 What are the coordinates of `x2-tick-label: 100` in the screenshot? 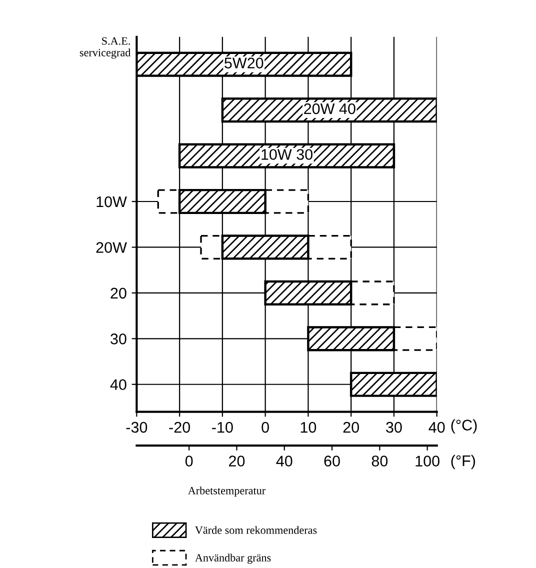 It's located at (428, 461).